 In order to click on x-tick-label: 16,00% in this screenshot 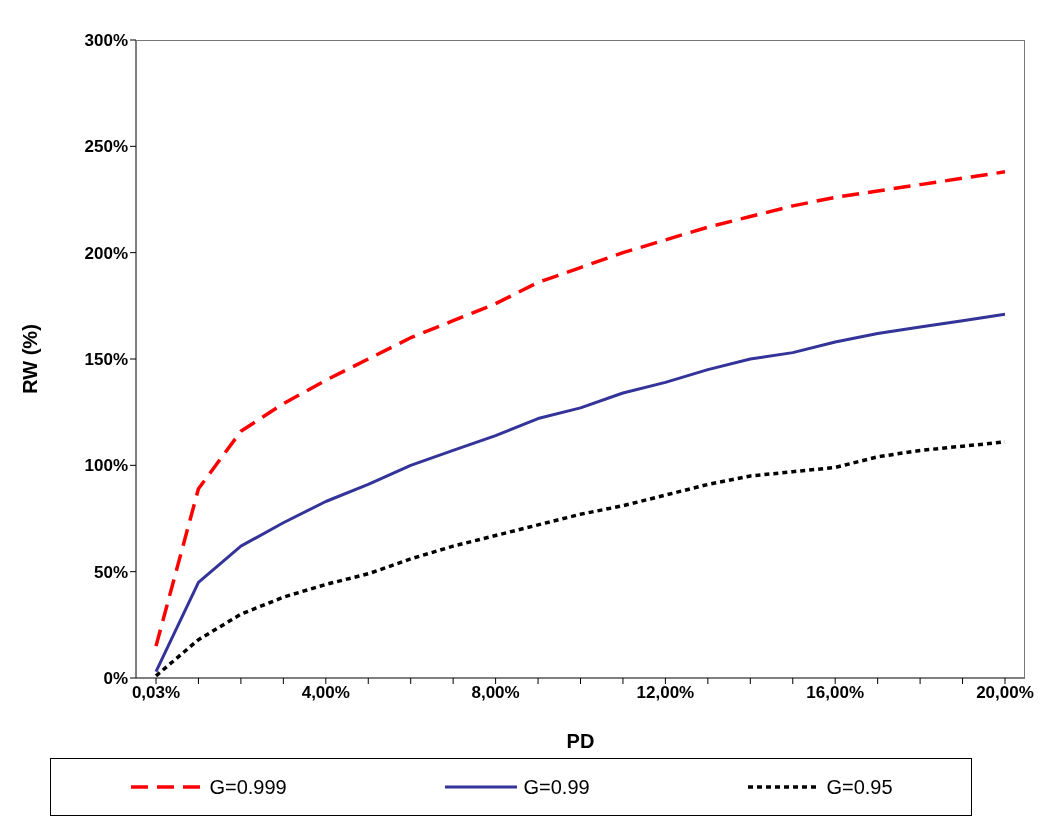, I will do `click(835, 693)`.